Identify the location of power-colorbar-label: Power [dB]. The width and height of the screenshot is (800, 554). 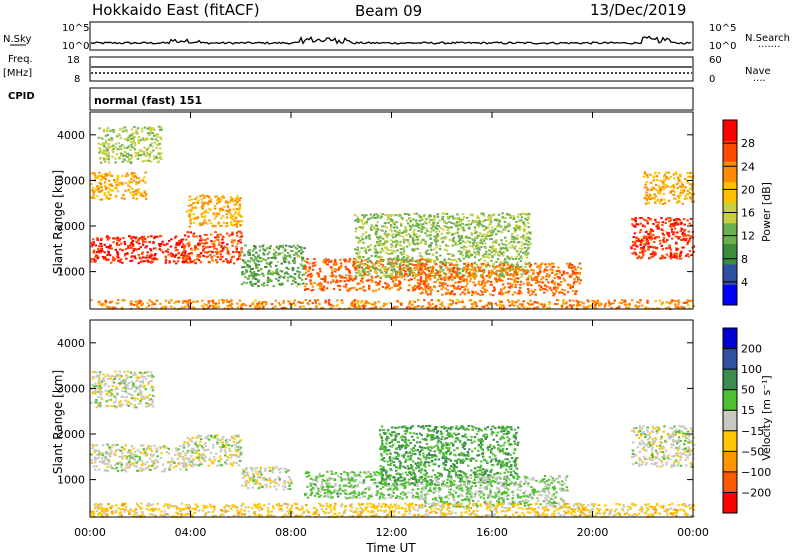
(766, 212).